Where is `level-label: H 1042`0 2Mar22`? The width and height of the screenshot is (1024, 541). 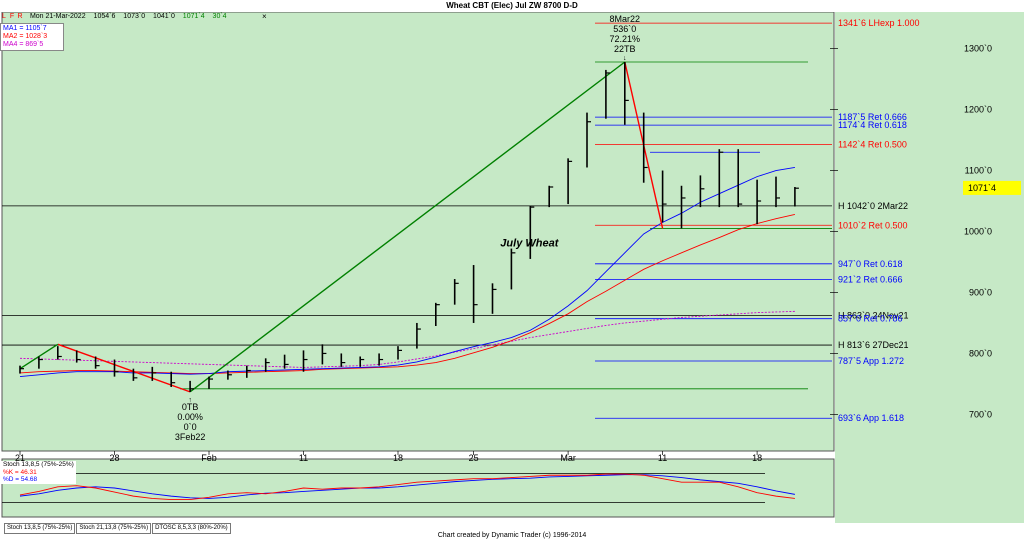 level-label: H 1042`0 2Mar22 is located at coordinates (873, 206).